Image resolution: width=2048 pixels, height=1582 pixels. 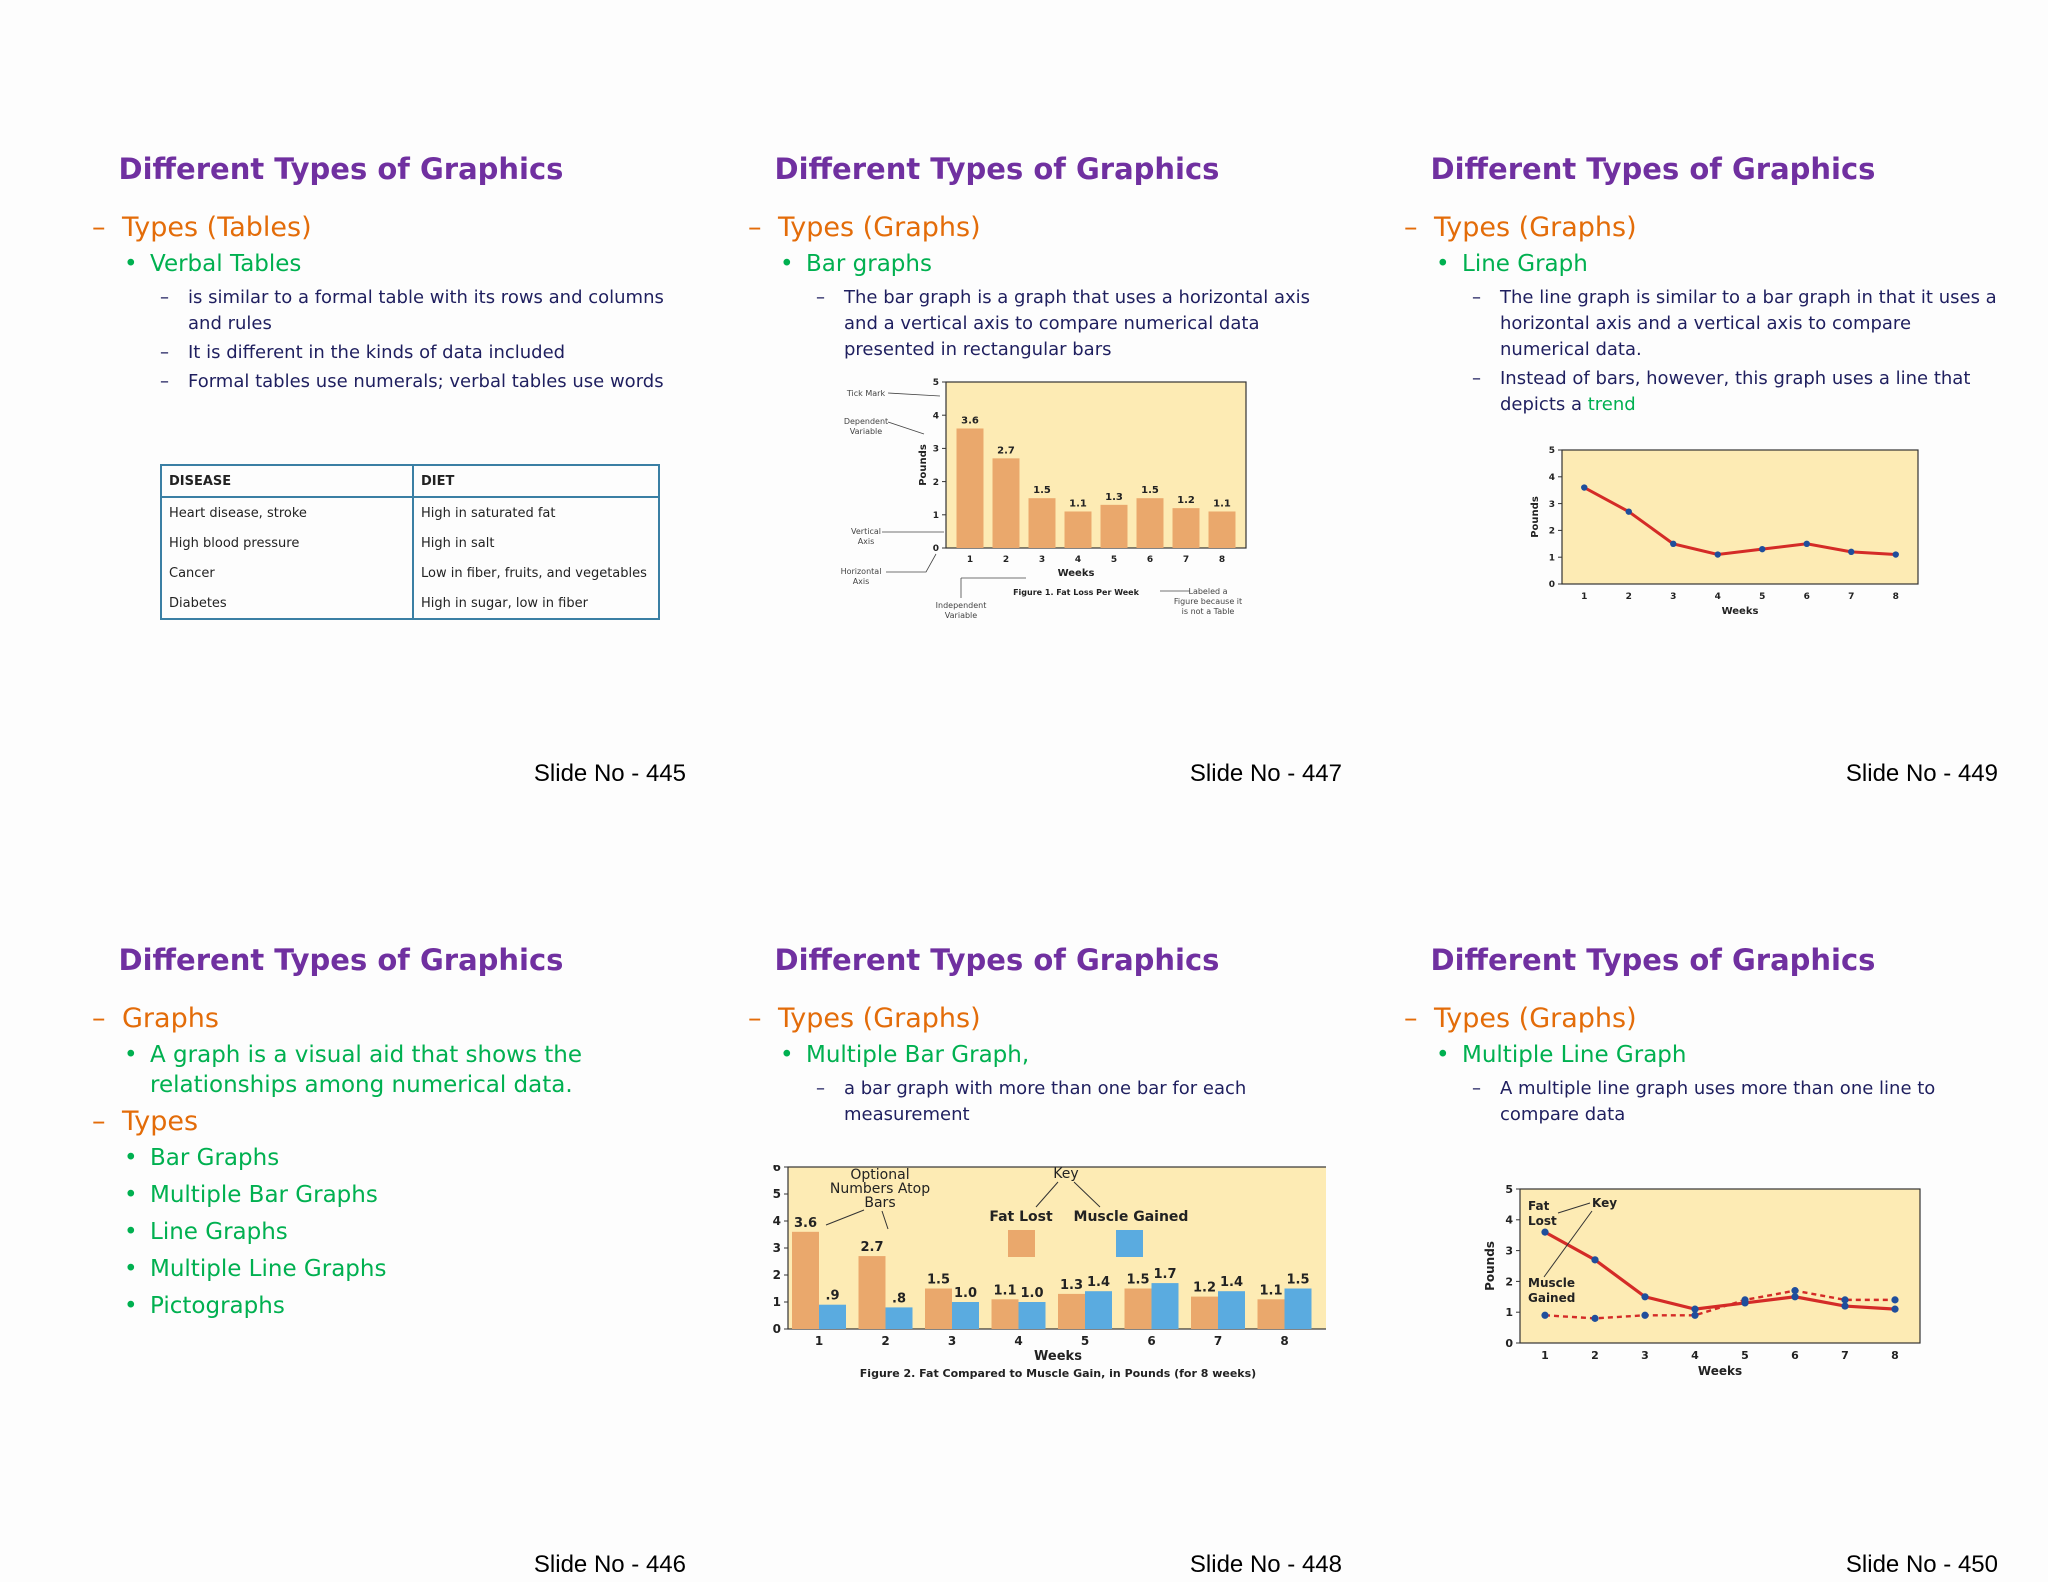 What do you see at coordinates (1071, 1285) in the screenshot?
I see `bar-value-label: 1.3` at bounding box center [1071, 1285].